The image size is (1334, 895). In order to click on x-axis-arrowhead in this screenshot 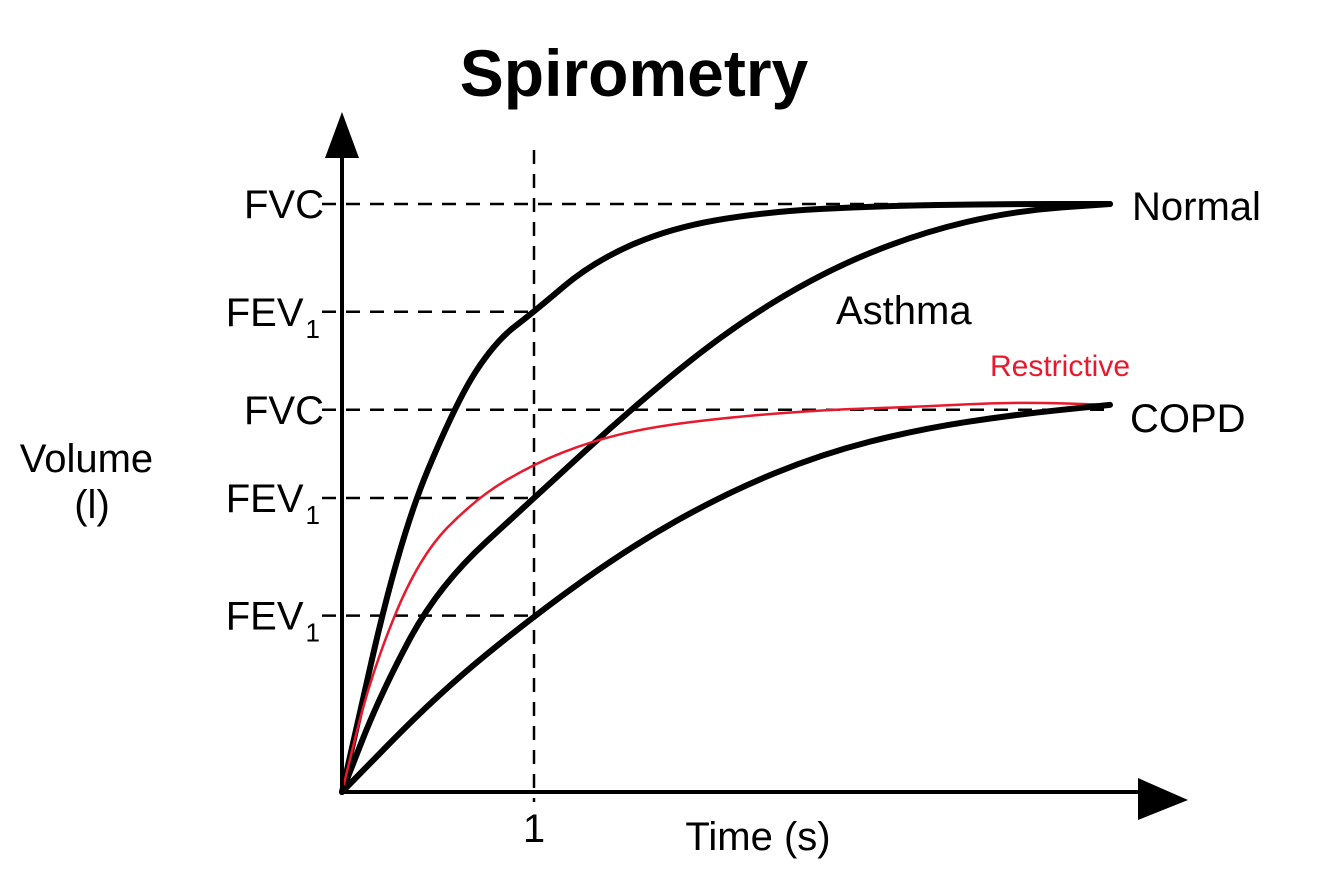, I will do `click(1163, 799)`.